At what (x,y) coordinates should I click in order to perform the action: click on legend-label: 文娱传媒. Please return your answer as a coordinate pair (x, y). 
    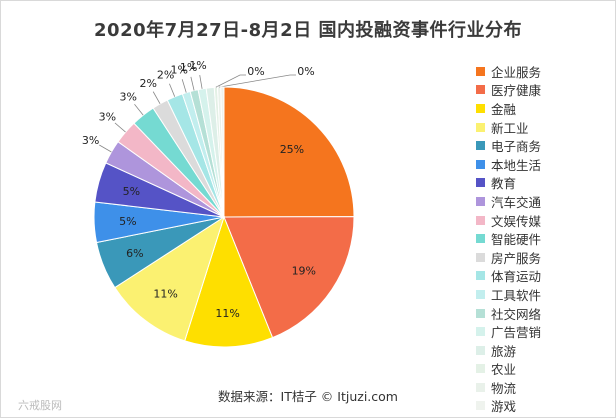
    Looking at the image, I should click on (516, 221).